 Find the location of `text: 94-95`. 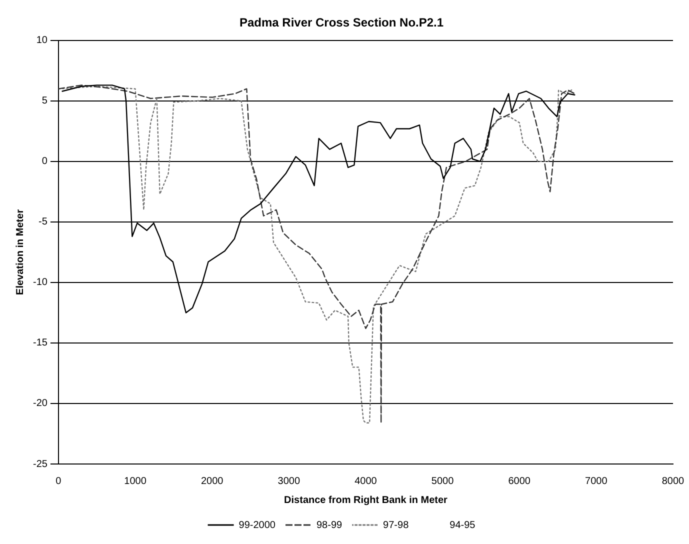

text: 94-95 is located at coordinates (463, 525).